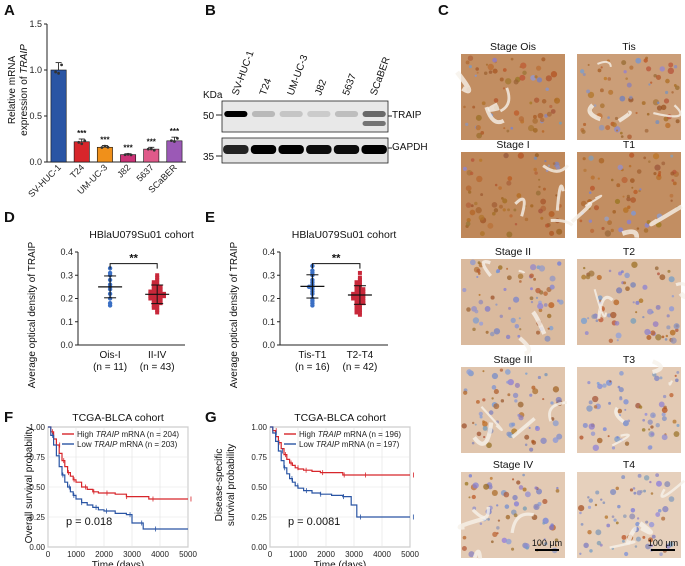 Image resolution: width=685 pixels, height=566 pixels. Describe the element at coordinates (131, 155) in the screenshot. I see `panel-a-replicate-point` at that location.